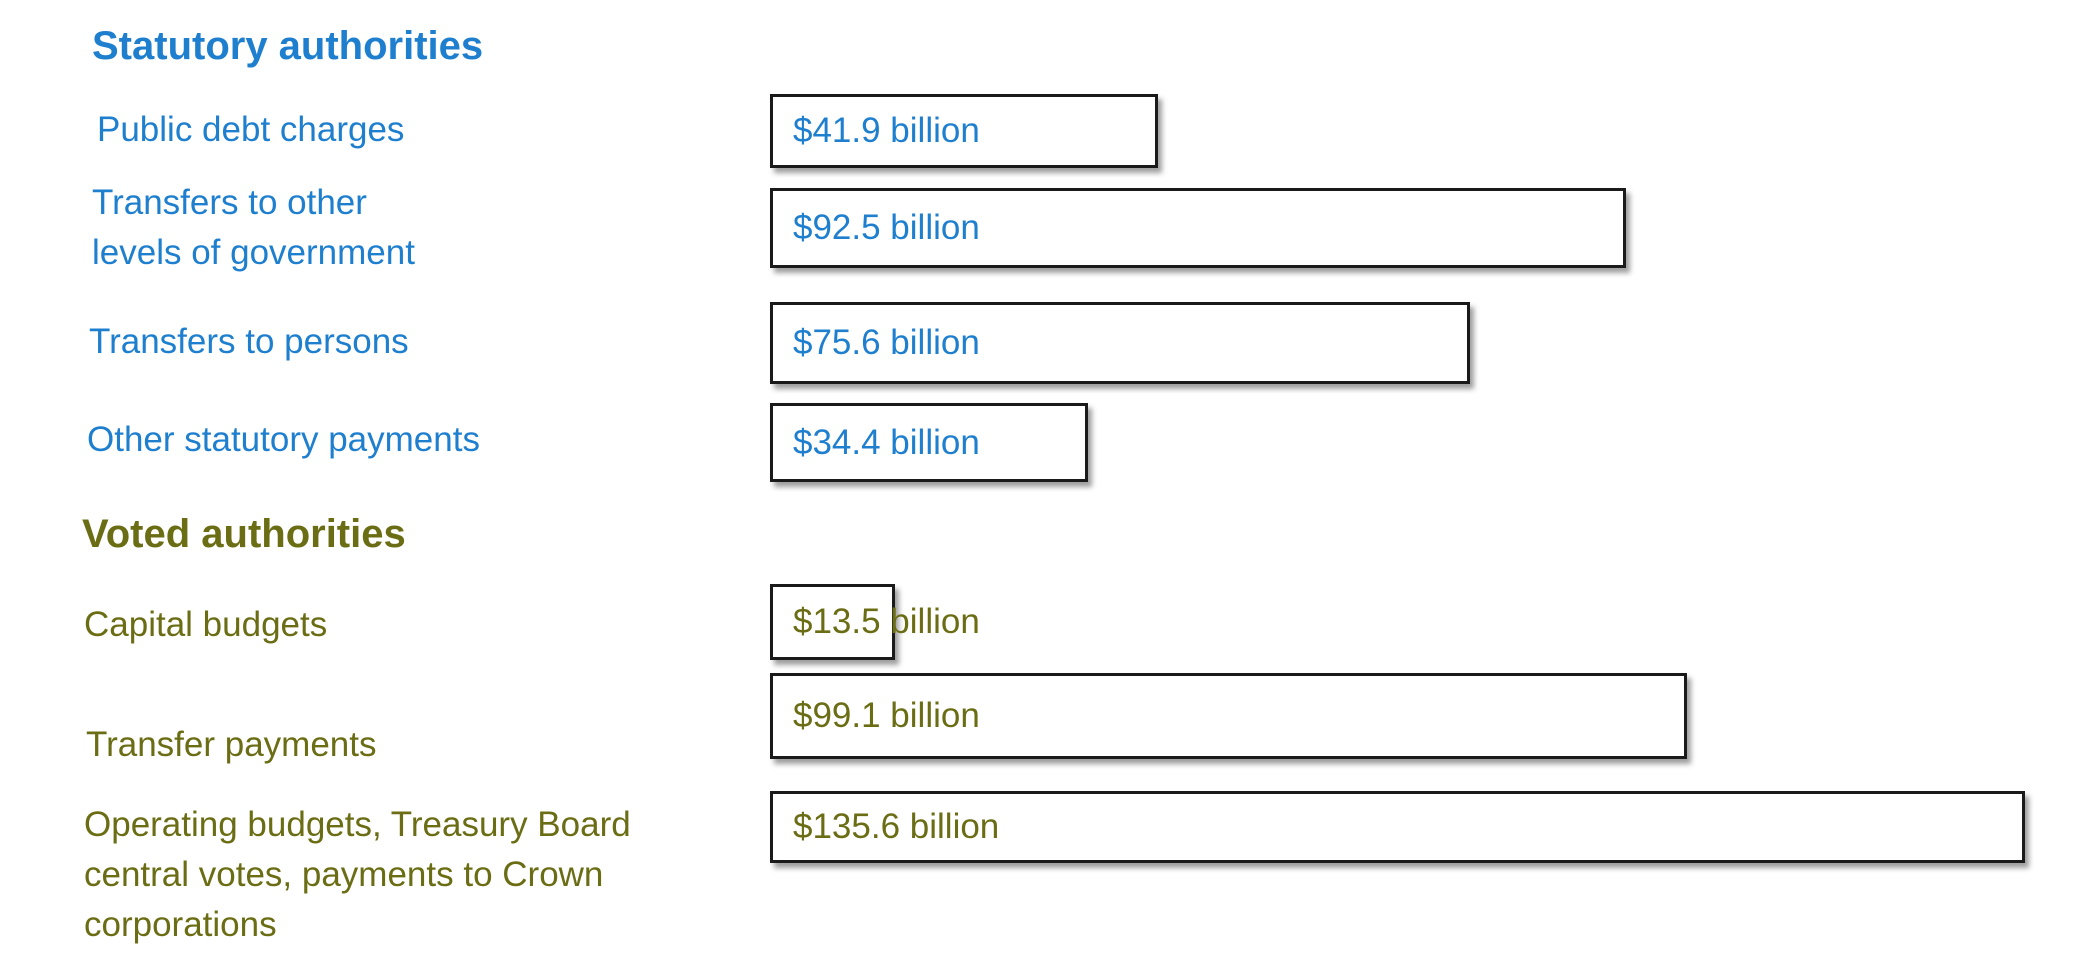 The image size is (2100, 977). What do you see at coordinates (229, 202) in the screenshot?
I see `category-label-line: Transfers to other` at bounding box center [229, 202].